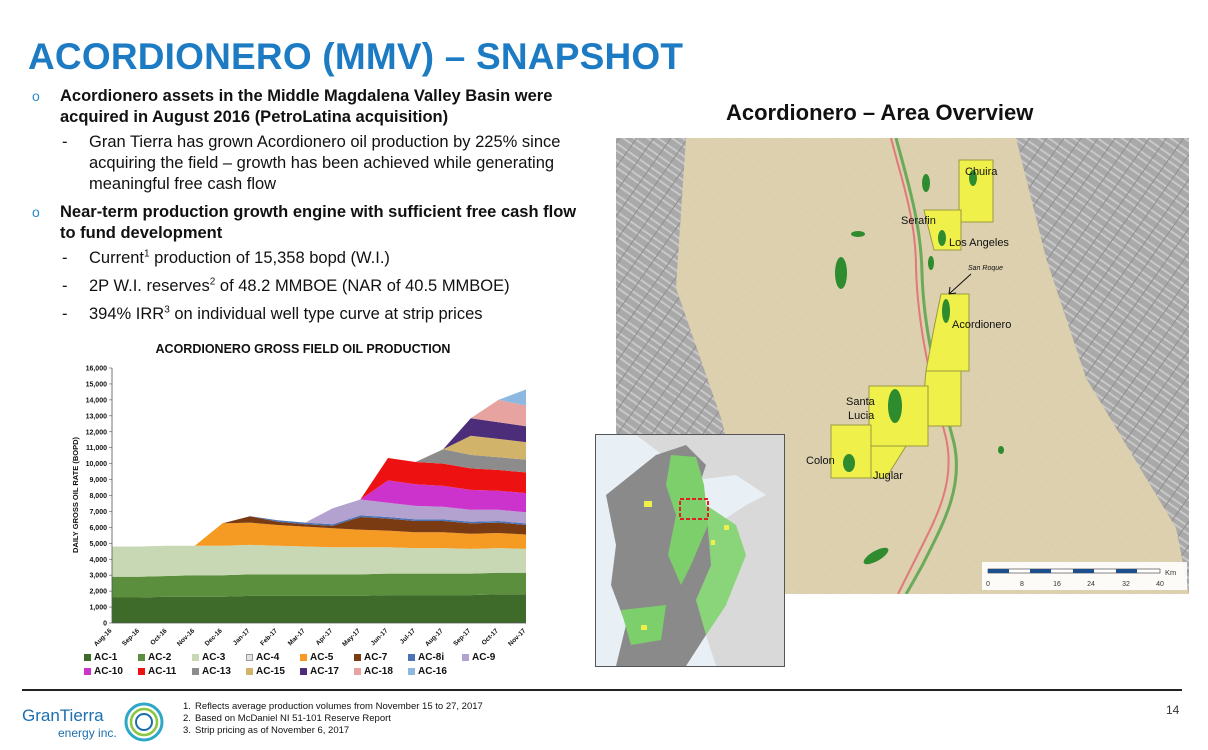 This screenshot has width=1208, height=750. Describe the element at coordinates (144, 722) in the screenshot. I see `logo-rings-icon` at that location.